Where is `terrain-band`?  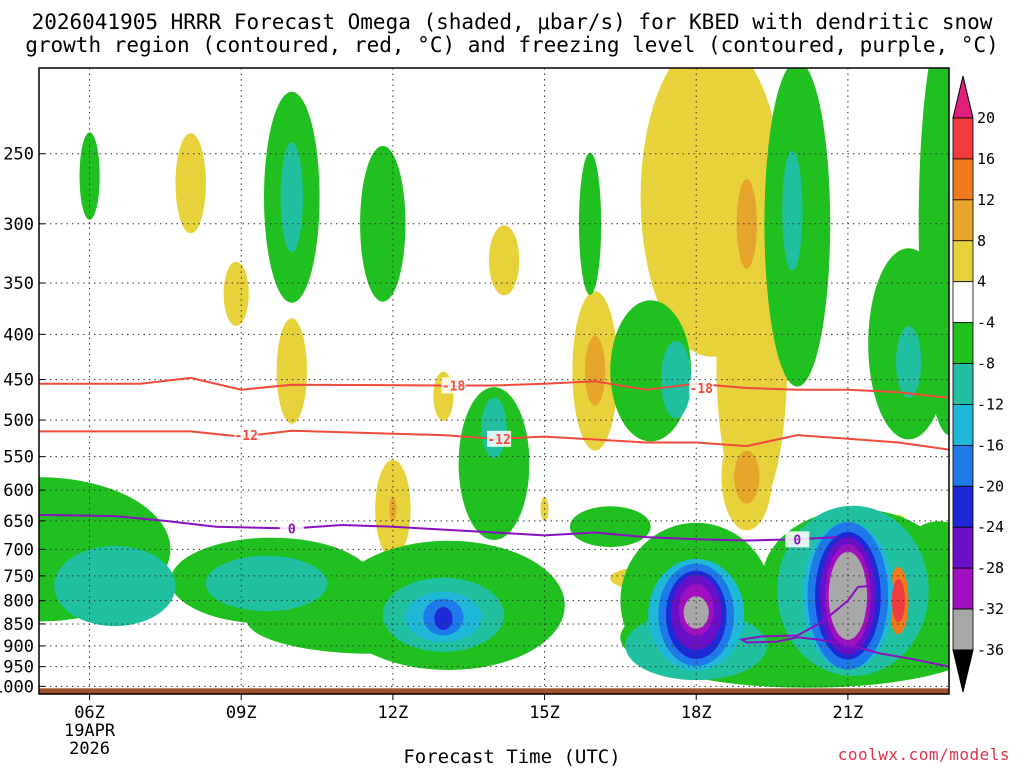 terrain-band is located at coordinates (494, 691).